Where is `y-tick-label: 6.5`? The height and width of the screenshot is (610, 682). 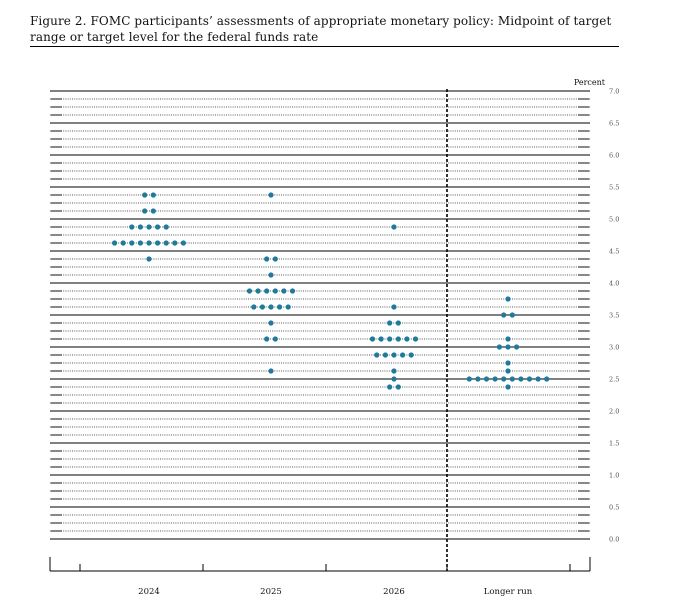 y-tick-label: 6.5 is located at coordinates (614, 124).